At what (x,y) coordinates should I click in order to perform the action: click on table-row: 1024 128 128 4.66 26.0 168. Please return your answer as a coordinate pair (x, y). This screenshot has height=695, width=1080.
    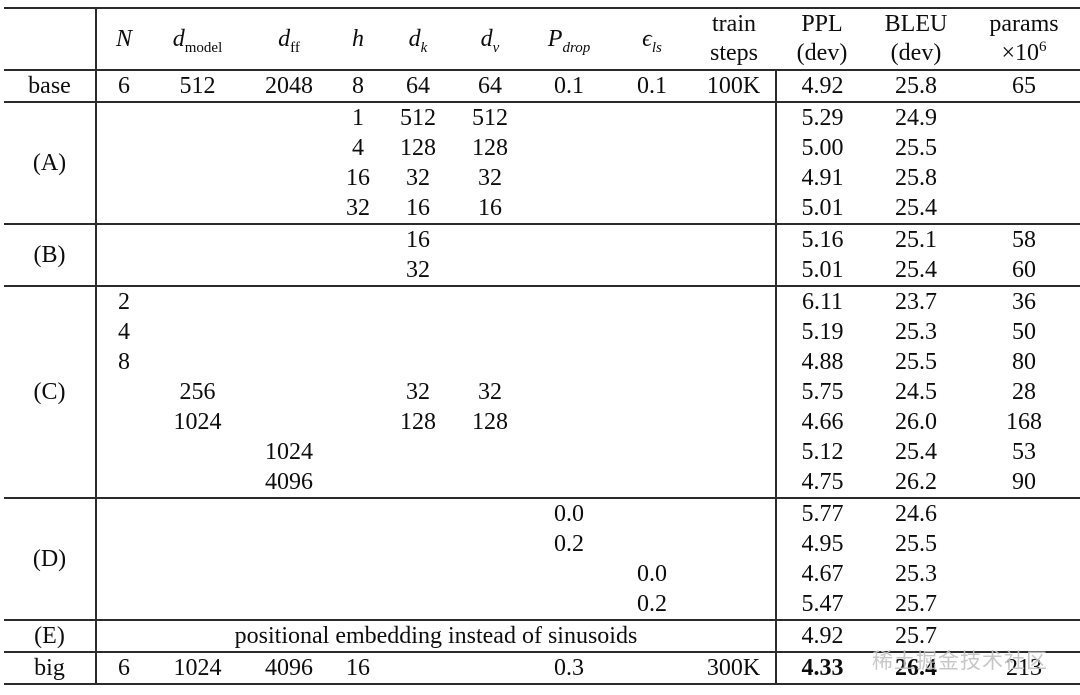
    Looking at the image, I should click on (542, 422).